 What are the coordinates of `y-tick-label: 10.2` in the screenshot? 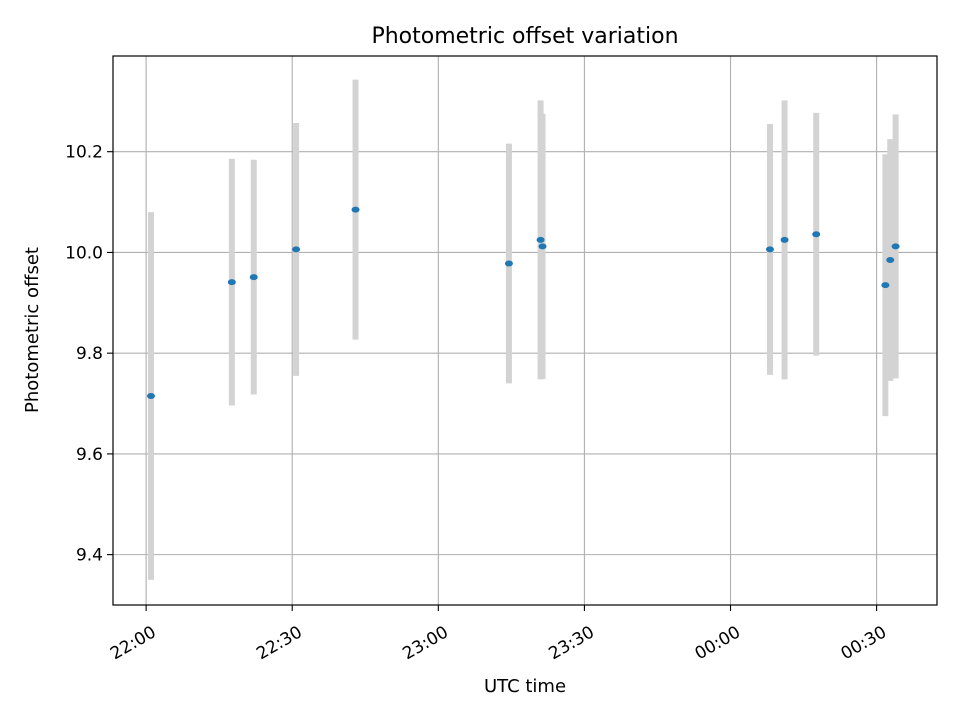 It's located at (84, 153).